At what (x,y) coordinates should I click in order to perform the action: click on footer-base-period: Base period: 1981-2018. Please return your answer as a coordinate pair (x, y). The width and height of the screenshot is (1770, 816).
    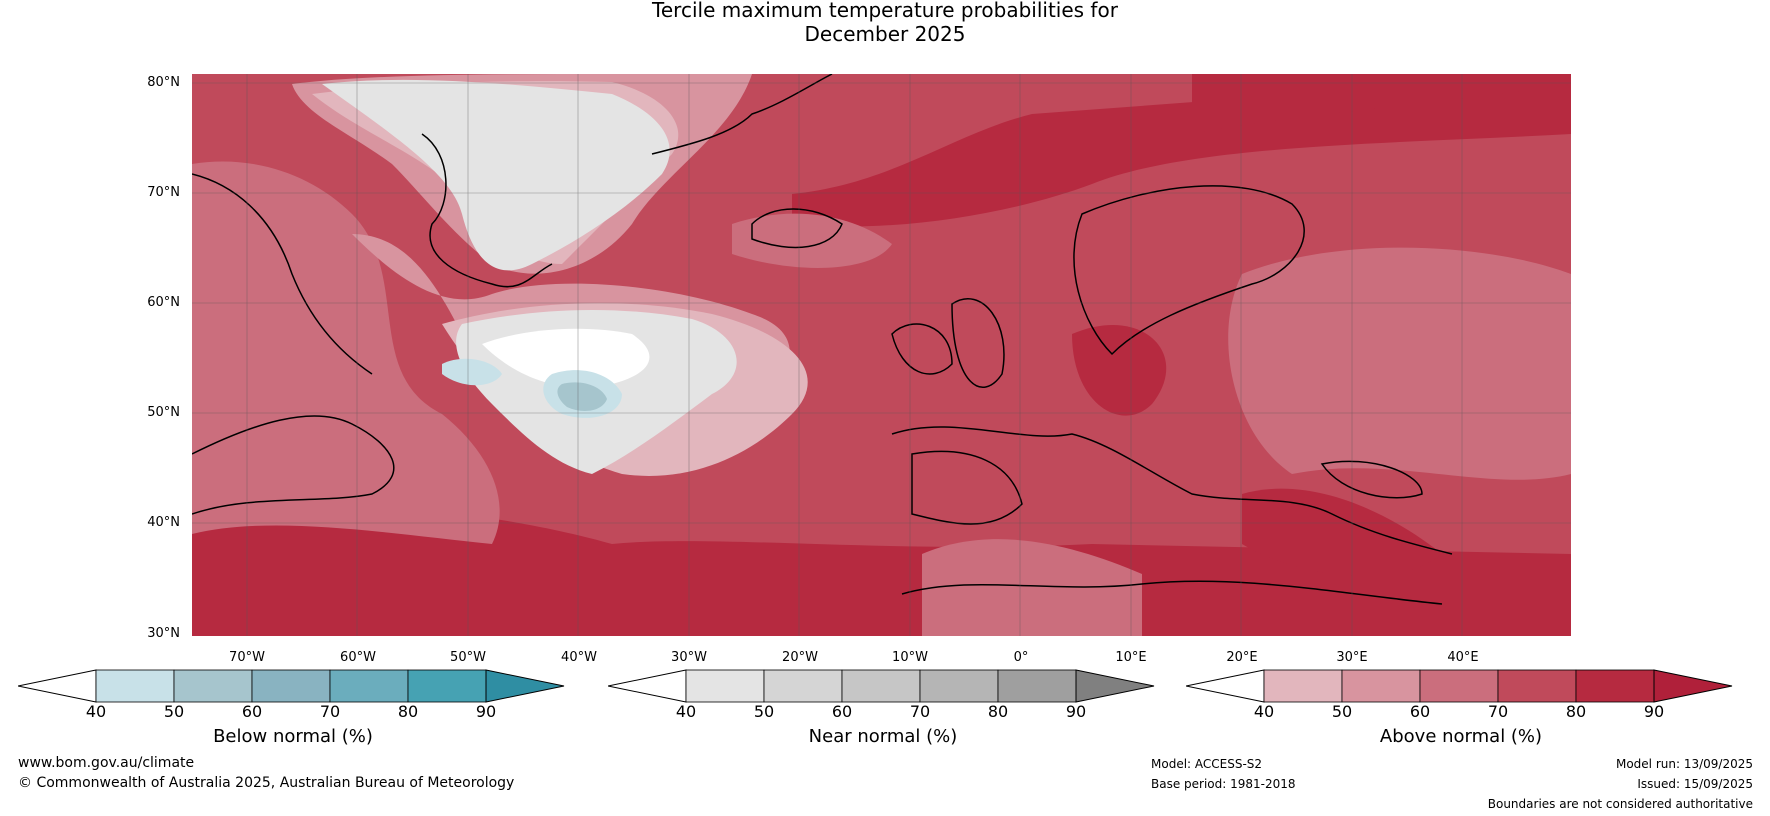
    Looking at the image, I should click on (1223, 784).